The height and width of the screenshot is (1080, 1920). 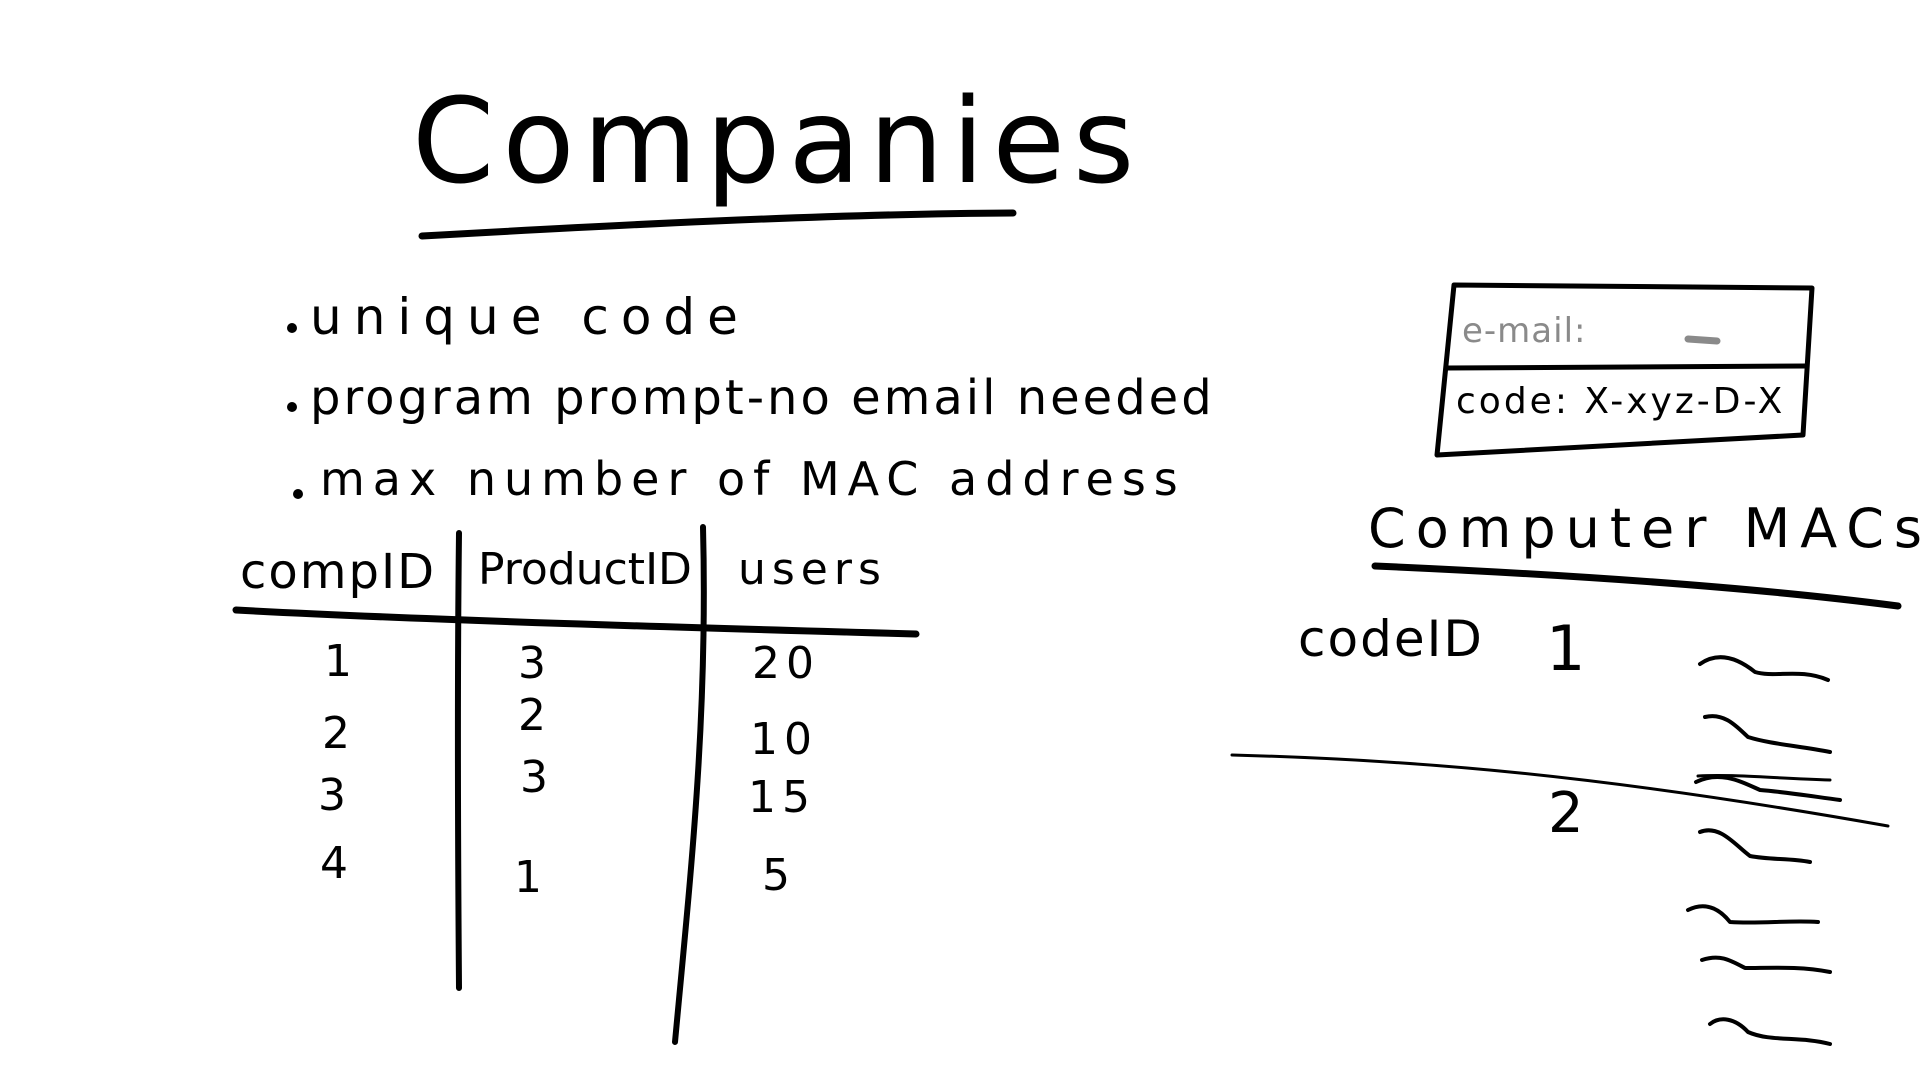 I want to click on bullet-program-prompt: program prompt-no email needed, so click(x=762, y=398).